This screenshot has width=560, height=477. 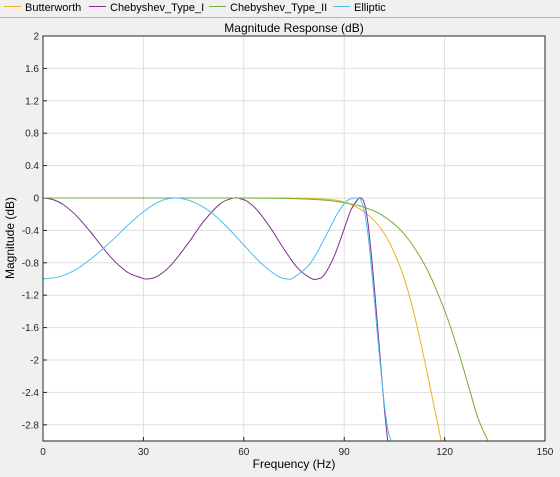 I want to click on legend-swatch-chebyshev1, so click(x=97, y=6).